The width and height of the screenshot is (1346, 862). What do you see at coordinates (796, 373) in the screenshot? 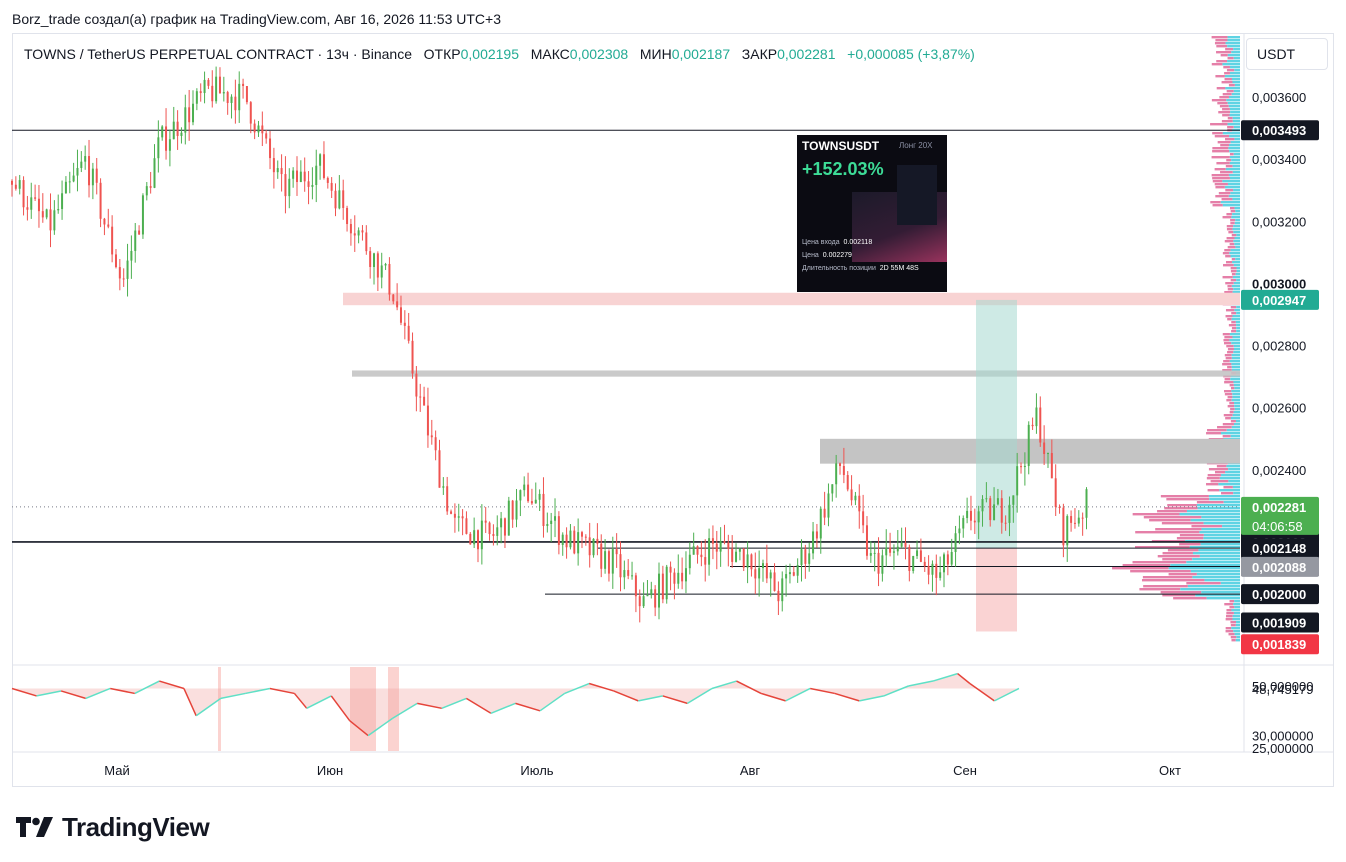
I see `zone-grey-line` at bounding box center [796, 373].